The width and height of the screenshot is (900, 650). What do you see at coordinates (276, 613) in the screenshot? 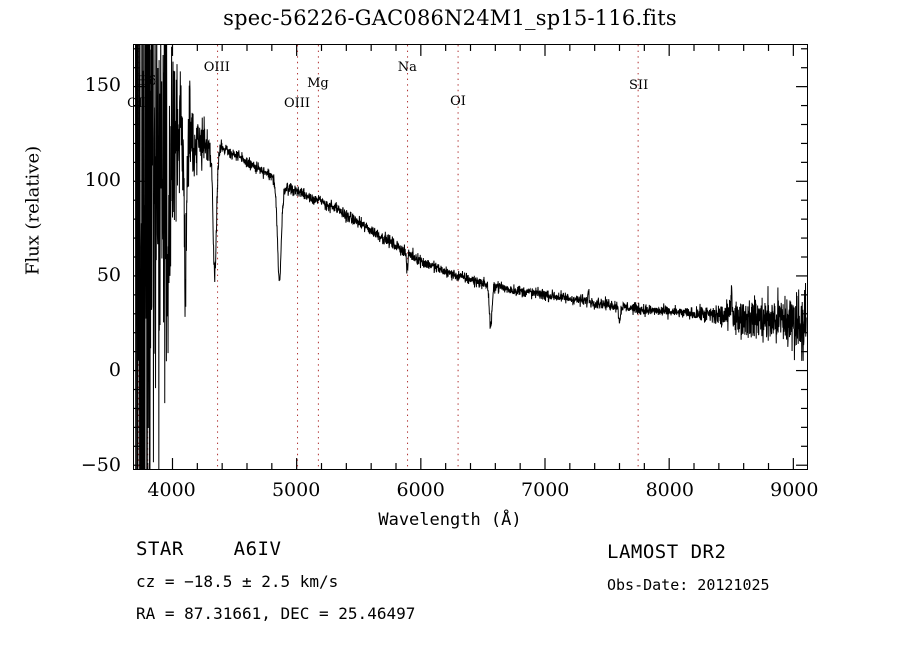
I see `coordinates-text: RA = 87.31661, DEC = 25.46497` at bounding box center [276, 613].